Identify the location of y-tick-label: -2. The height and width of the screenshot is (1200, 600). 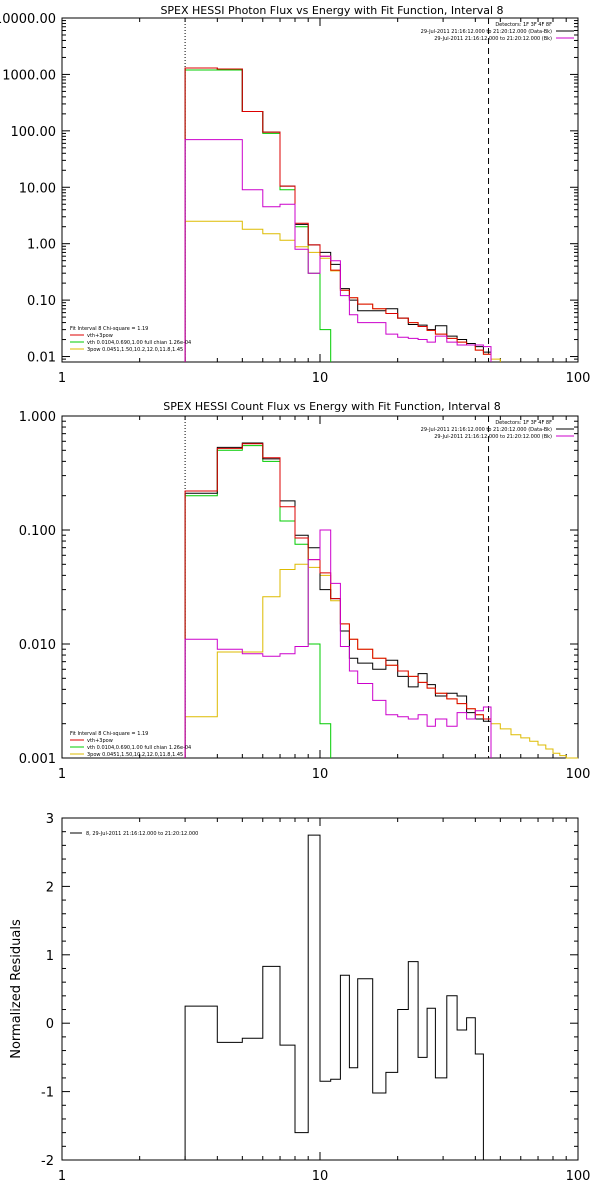
(47, 1161).